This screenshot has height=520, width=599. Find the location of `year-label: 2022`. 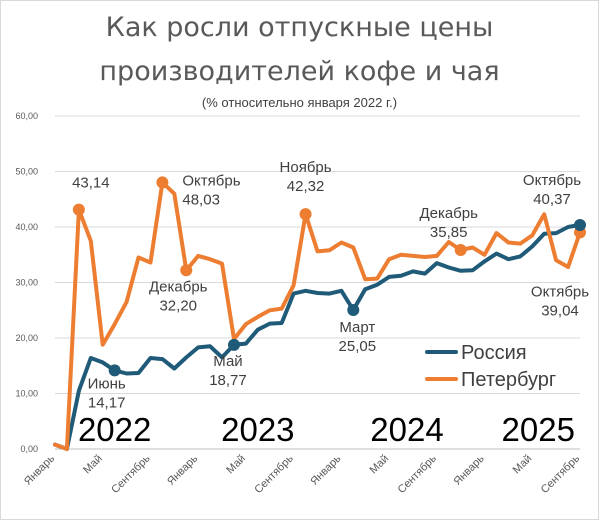

year-label: 2022 is located at coordinates (114, 429).